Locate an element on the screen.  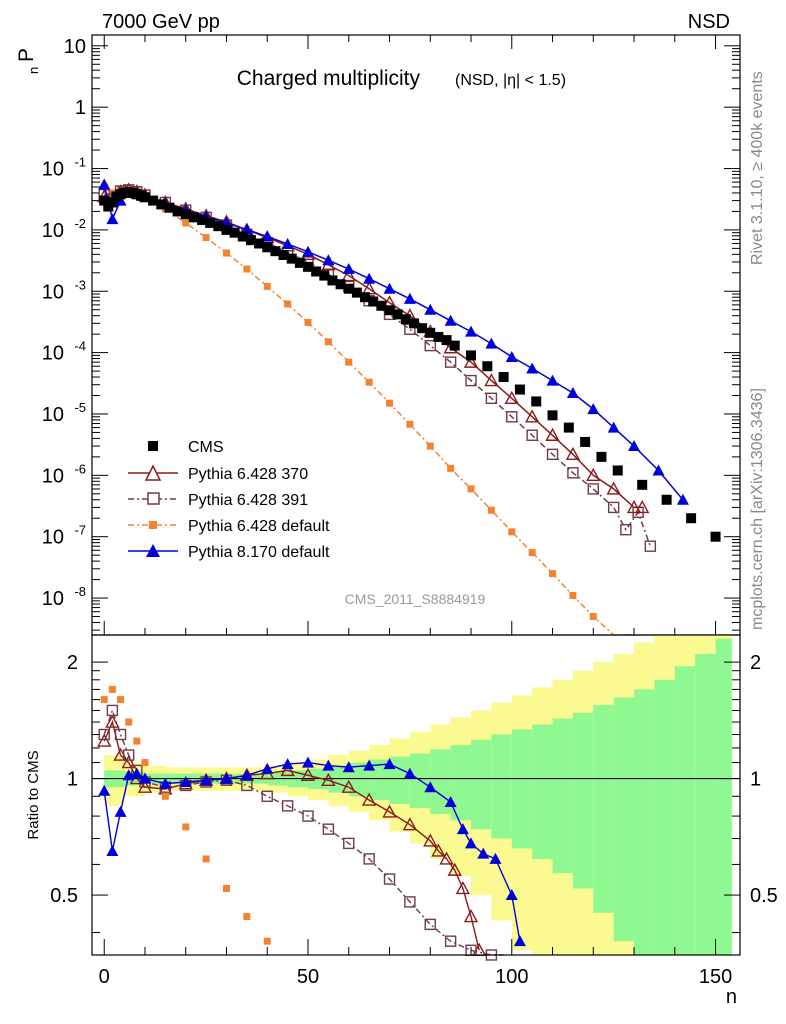
x-tick-label: 150 is located at coordinates (715, 977).